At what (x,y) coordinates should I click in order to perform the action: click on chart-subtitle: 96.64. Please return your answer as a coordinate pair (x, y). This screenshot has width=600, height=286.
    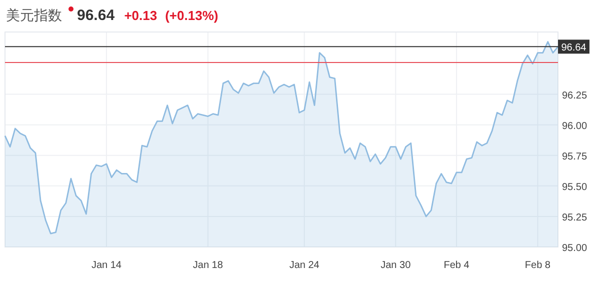
    Looking at the image, I should click on (96, 15).